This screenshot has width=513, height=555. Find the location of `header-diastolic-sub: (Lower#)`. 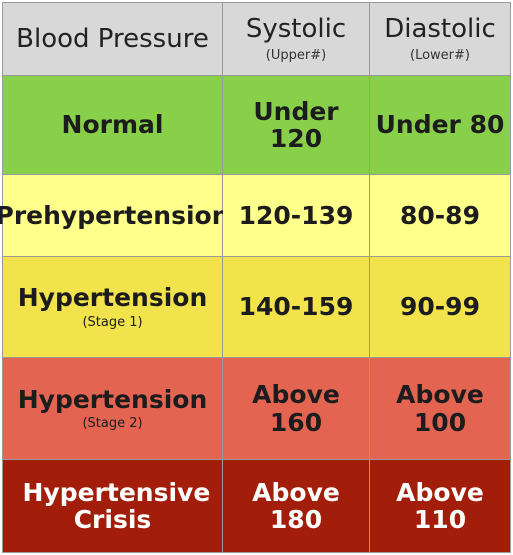

header-diastolic-sub: (Lower#) is located at coordinates (440, 56).